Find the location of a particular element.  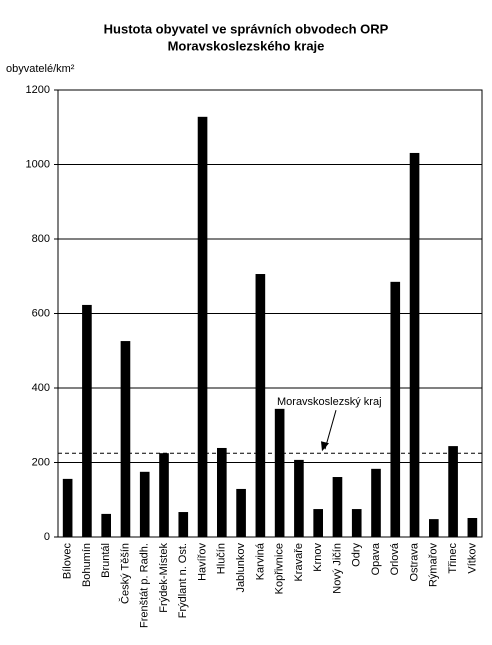

x-tick-label: Ostrava is located at coordinates (414, 561).